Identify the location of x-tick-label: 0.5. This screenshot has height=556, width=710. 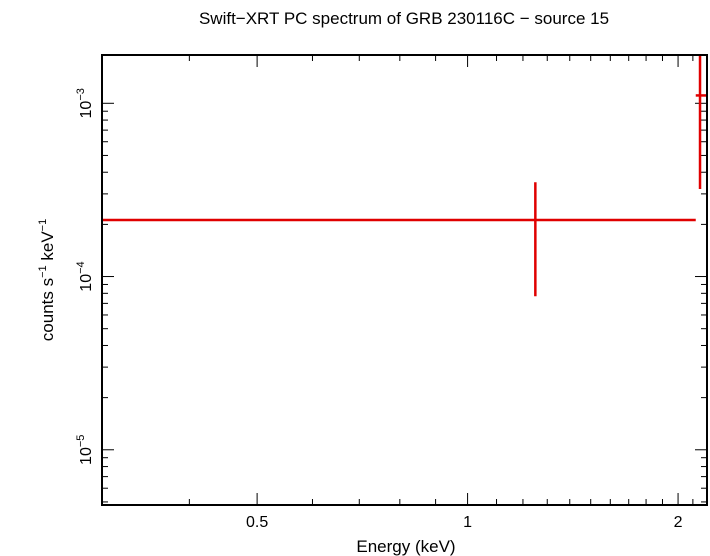
(257, 522).